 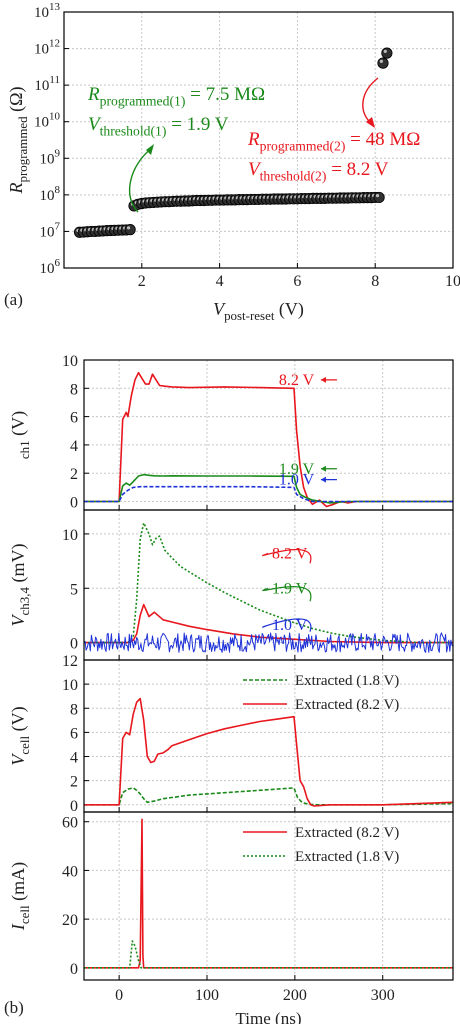 What do you see at coordinates (95, 124) in the screenshot?
I see `annotation-1-line2-main: V` at bounding box center [95, 124].